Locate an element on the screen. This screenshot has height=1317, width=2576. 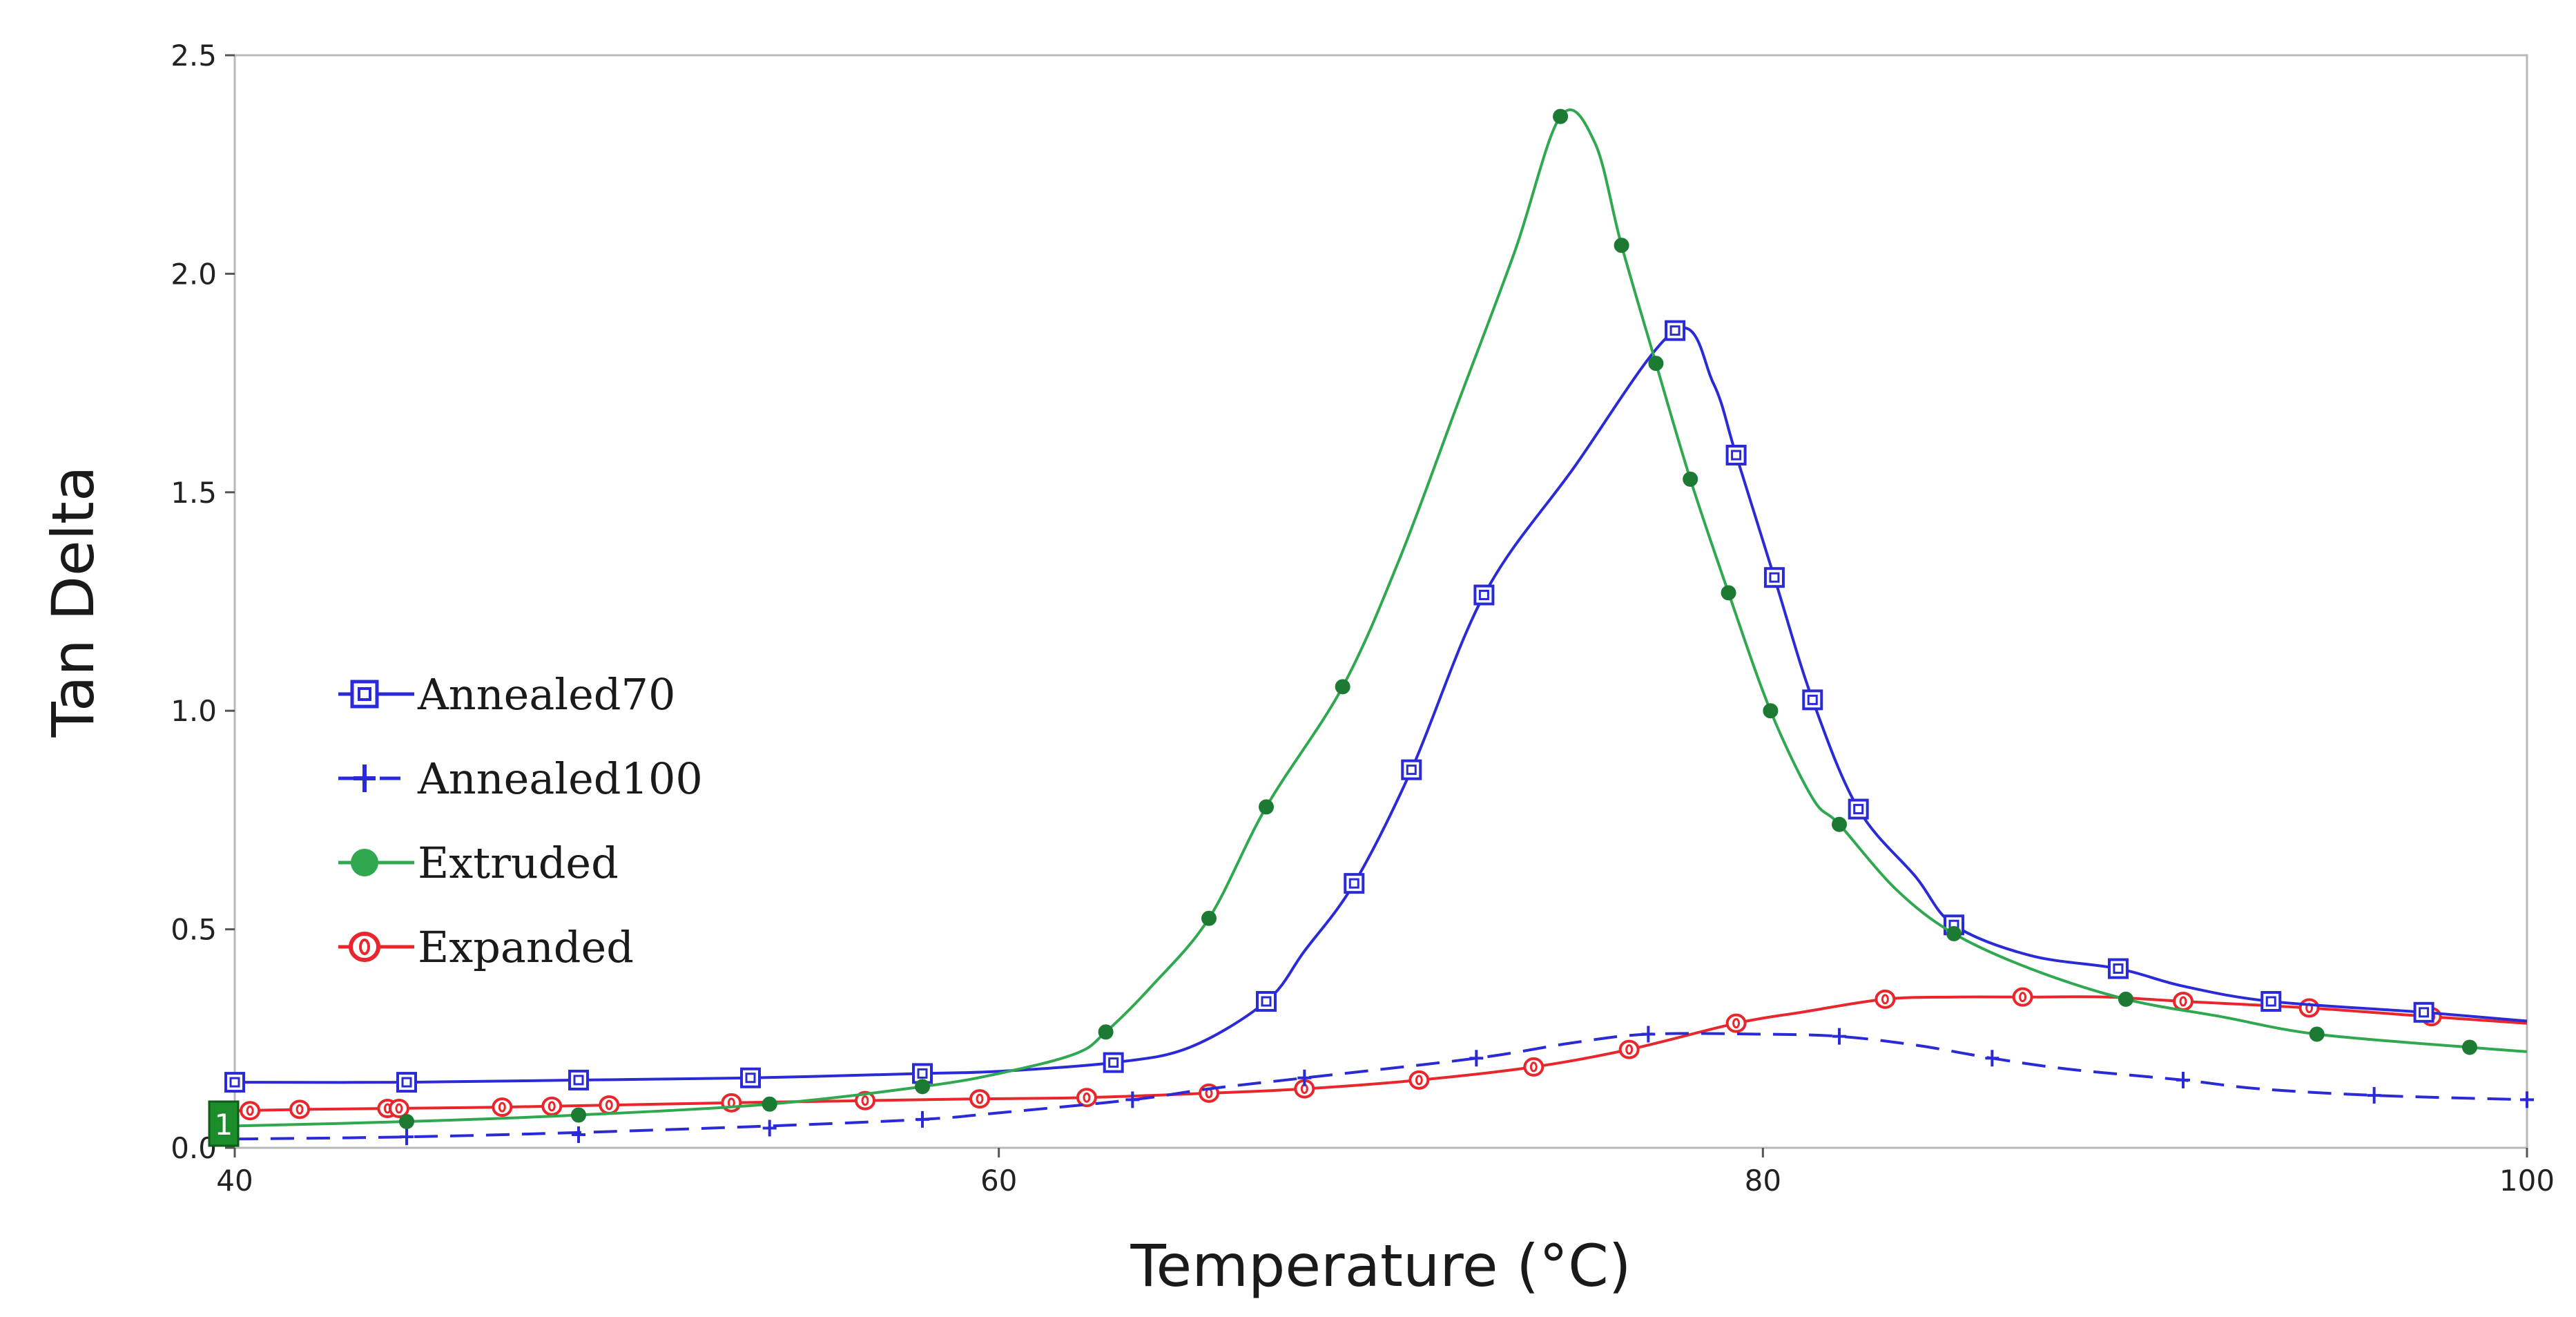
y-tick-label: 2.0 is located at coordinates (194, 274).